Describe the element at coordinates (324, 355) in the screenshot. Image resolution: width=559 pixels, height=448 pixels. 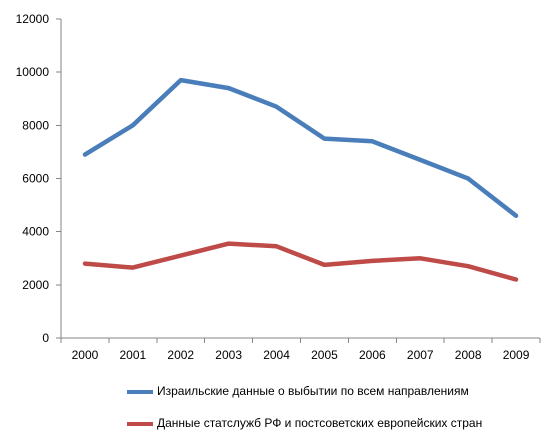
I see `x-tick-label: 2005` at that location.